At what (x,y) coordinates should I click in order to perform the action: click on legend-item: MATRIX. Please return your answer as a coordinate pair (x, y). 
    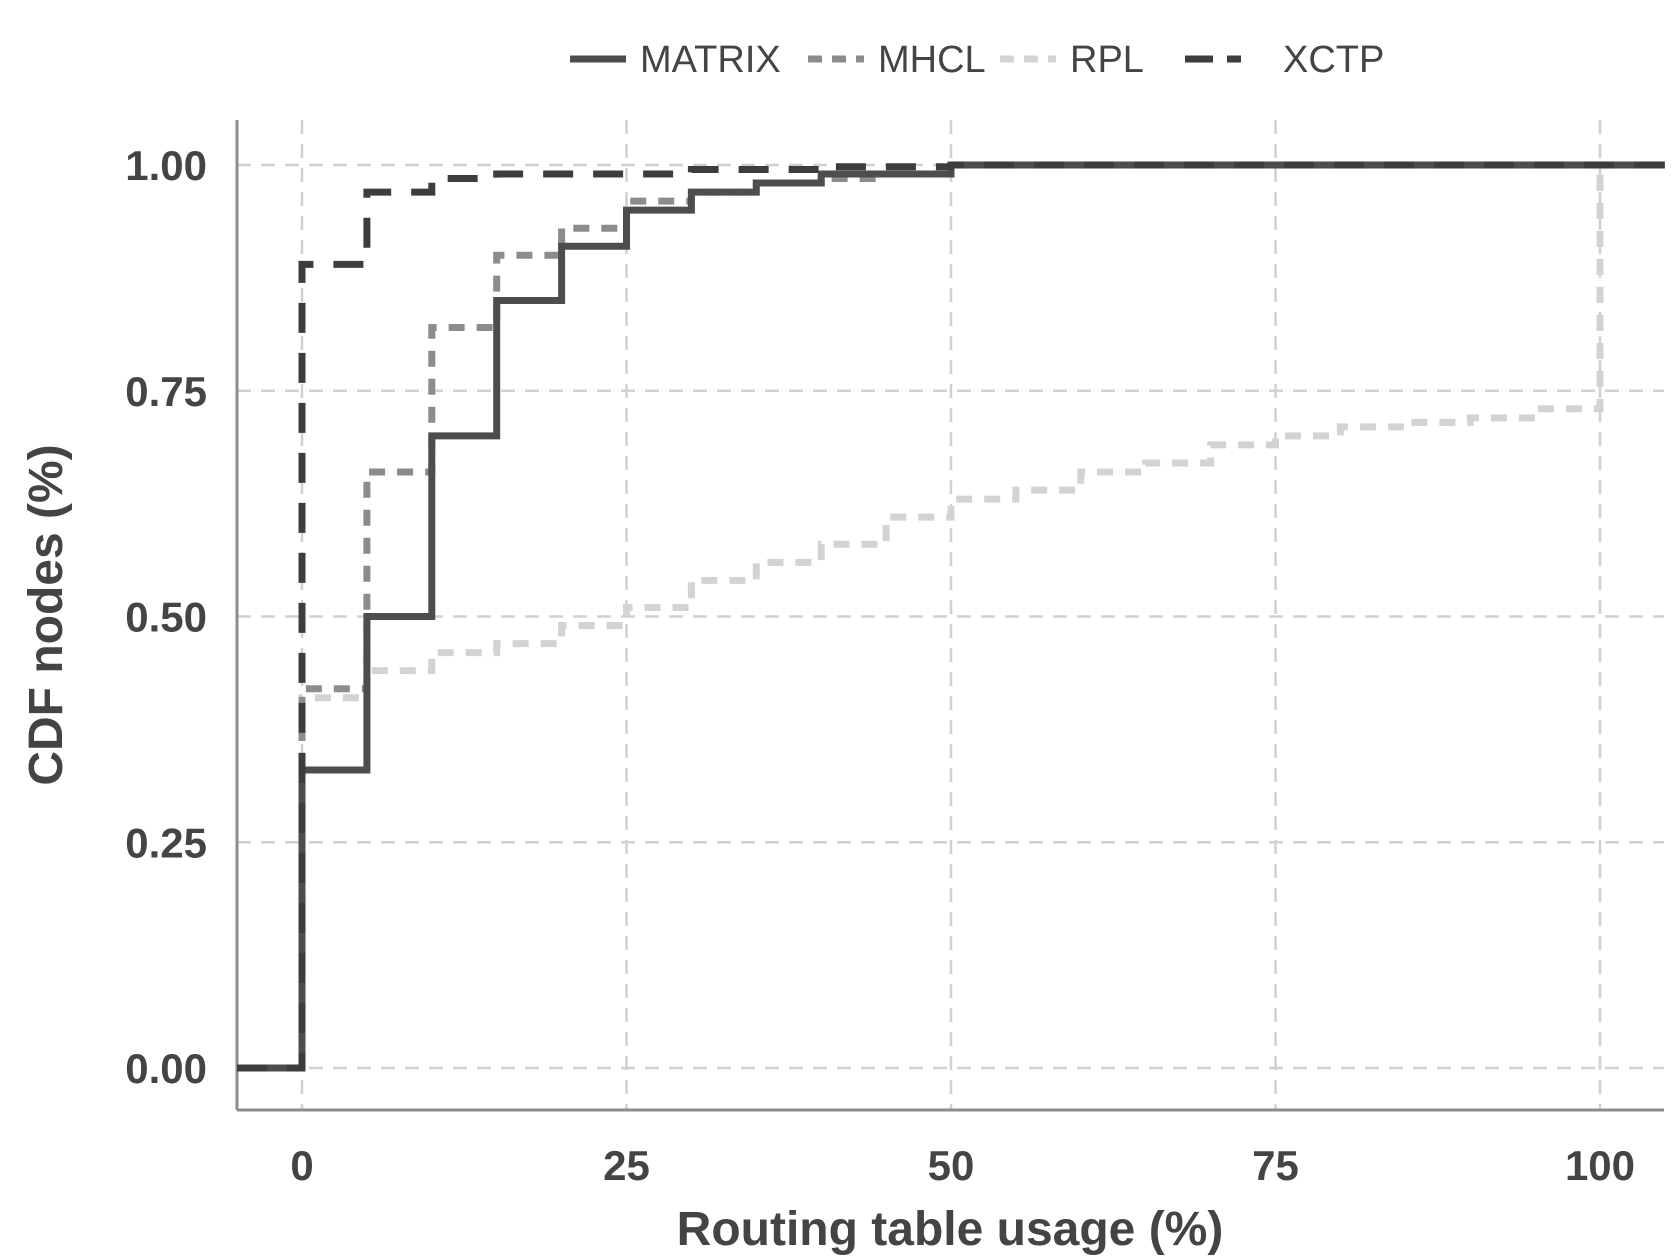
    Looking at the image, I should click on (675, 60).